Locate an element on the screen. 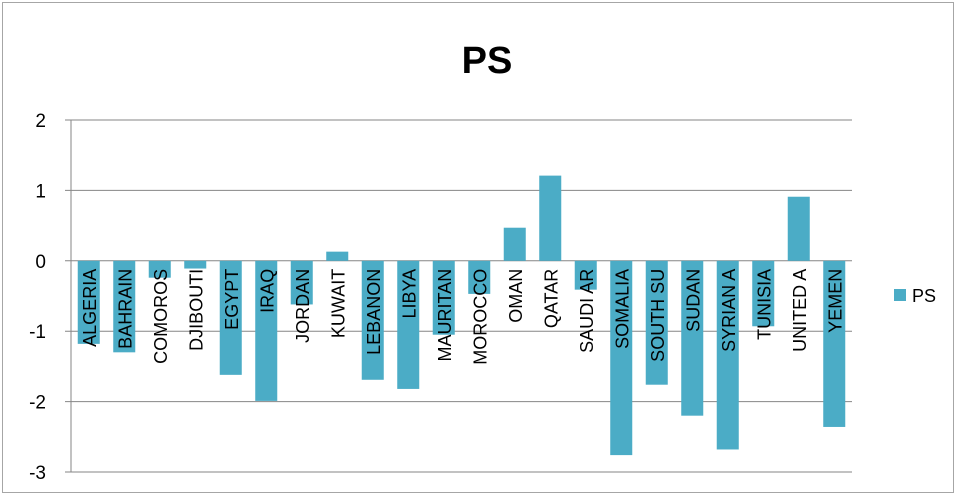 The height and width of the screenshot is (497, 958). legend-swatch is located at coordinates (900, 295).